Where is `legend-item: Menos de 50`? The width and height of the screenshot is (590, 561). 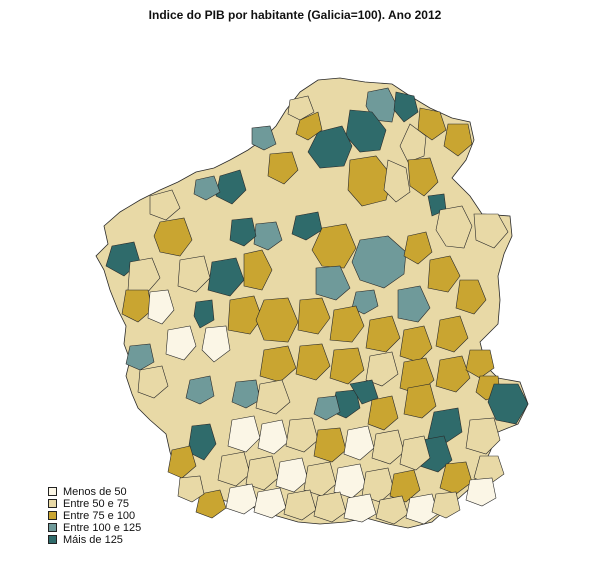
legend-item: Menos de 50 is located at coordinates (94, 491).